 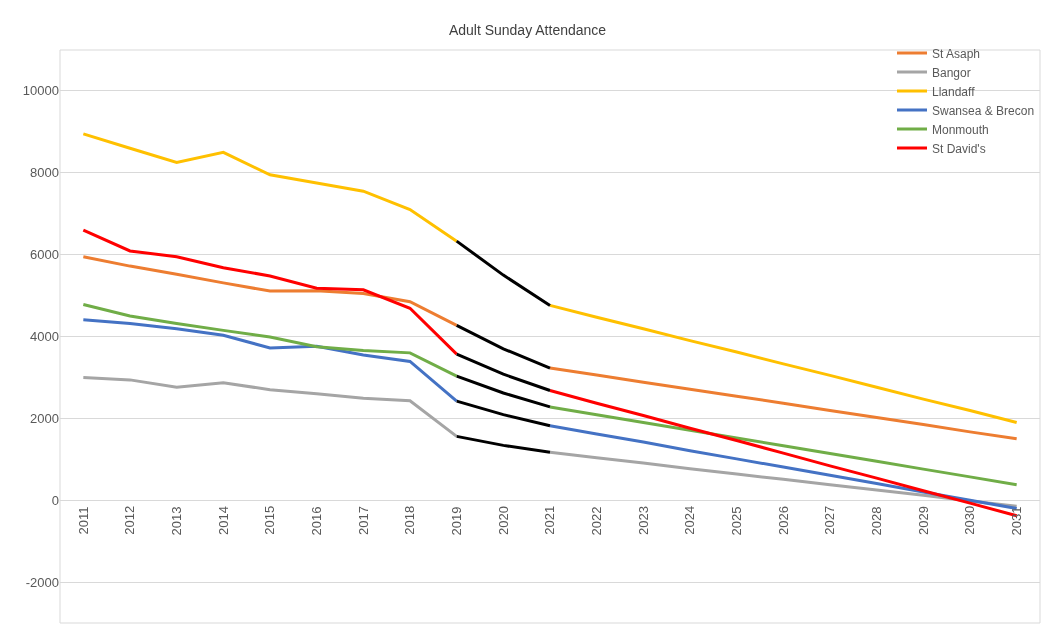 What do you see at coordinates (736, 521) in the screenshot?
I see `x-tick-label: 2025` at bounding box center [736, 521].